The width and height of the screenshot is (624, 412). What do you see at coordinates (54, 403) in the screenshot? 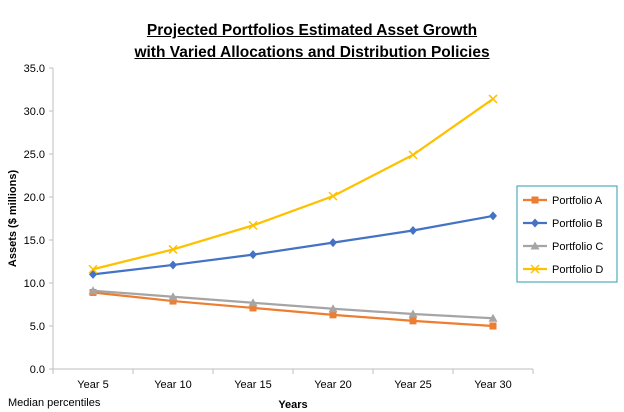
I see `footnote: Median percentiles` at bounding box center [54, 403].